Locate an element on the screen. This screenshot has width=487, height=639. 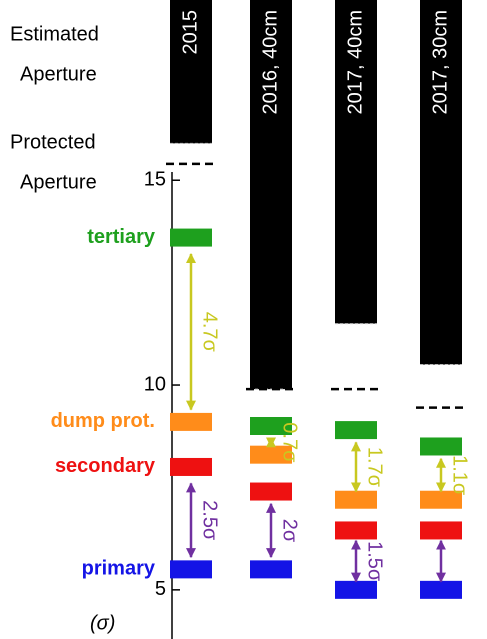
side-label: Protected is located at coordinates (53, 142).